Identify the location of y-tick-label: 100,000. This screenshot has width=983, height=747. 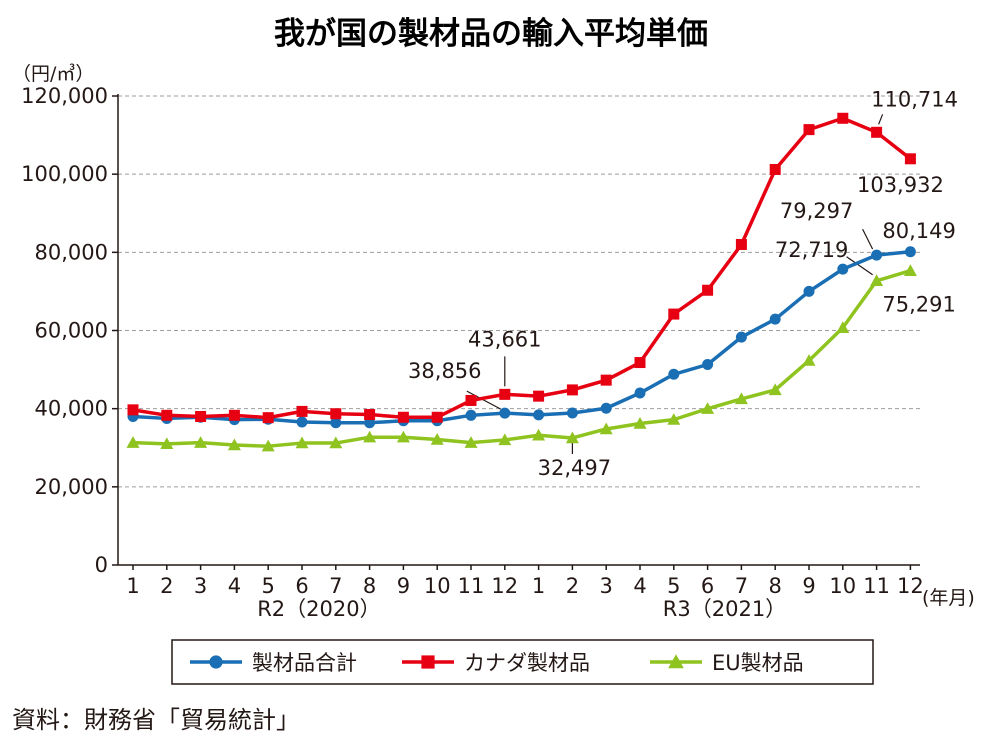
(64, 174).